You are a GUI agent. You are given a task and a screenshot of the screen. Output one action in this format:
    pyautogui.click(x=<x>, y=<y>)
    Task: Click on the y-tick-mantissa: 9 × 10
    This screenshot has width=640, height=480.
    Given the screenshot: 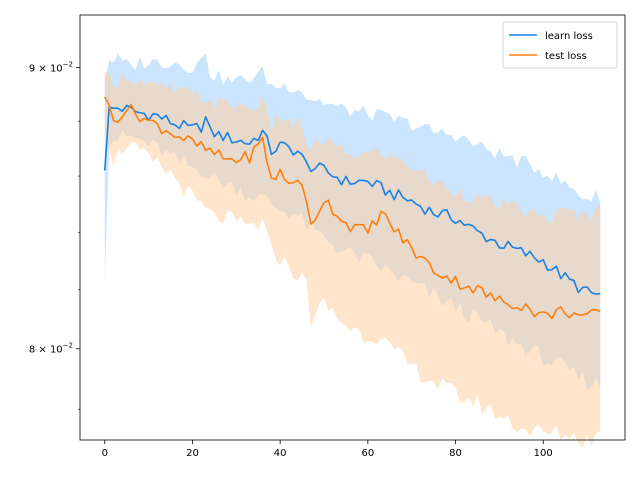 What is the action you would take?
    pyautogui.click(x=46, y=68)
    